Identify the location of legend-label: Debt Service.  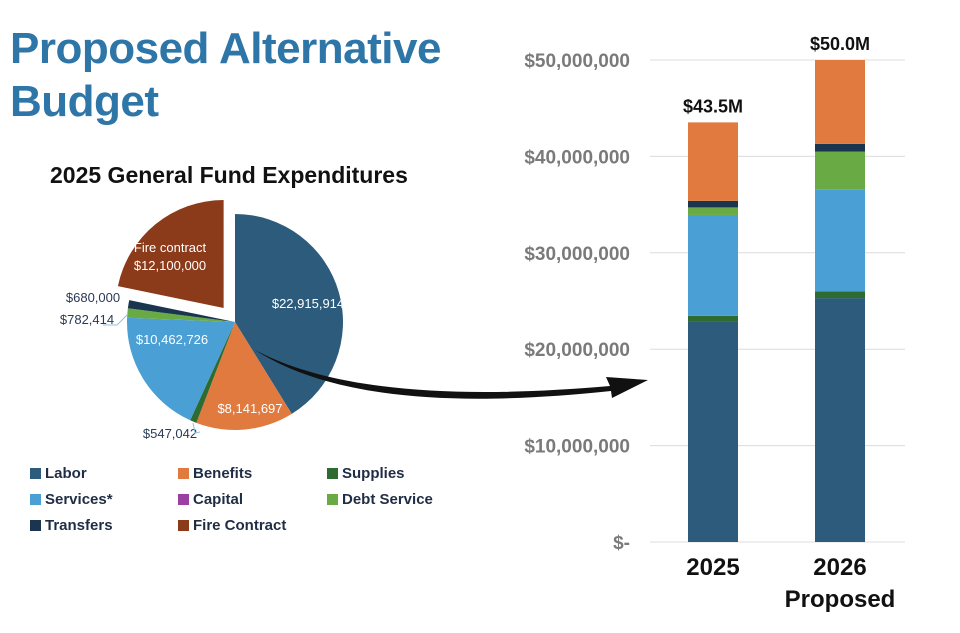
(387, 499).